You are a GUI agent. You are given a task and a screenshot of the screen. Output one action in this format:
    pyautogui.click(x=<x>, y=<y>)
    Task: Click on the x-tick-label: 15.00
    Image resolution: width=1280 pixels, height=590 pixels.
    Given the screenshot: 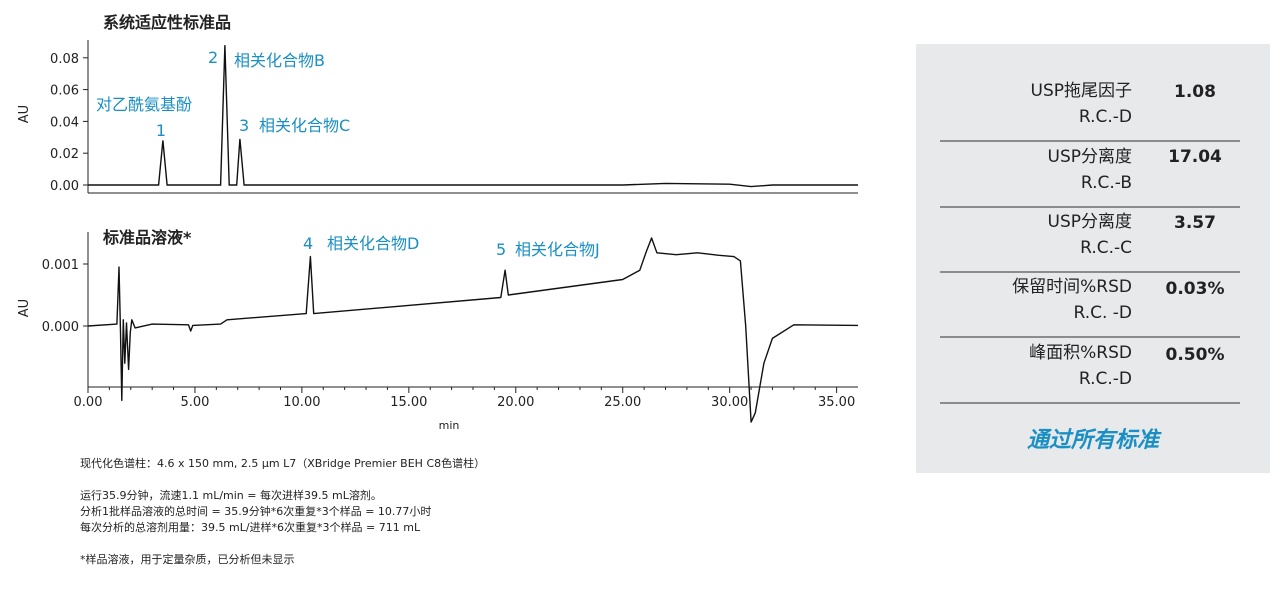 What is the action you would take?
    pyautogui.click(x=408, y=402)
    